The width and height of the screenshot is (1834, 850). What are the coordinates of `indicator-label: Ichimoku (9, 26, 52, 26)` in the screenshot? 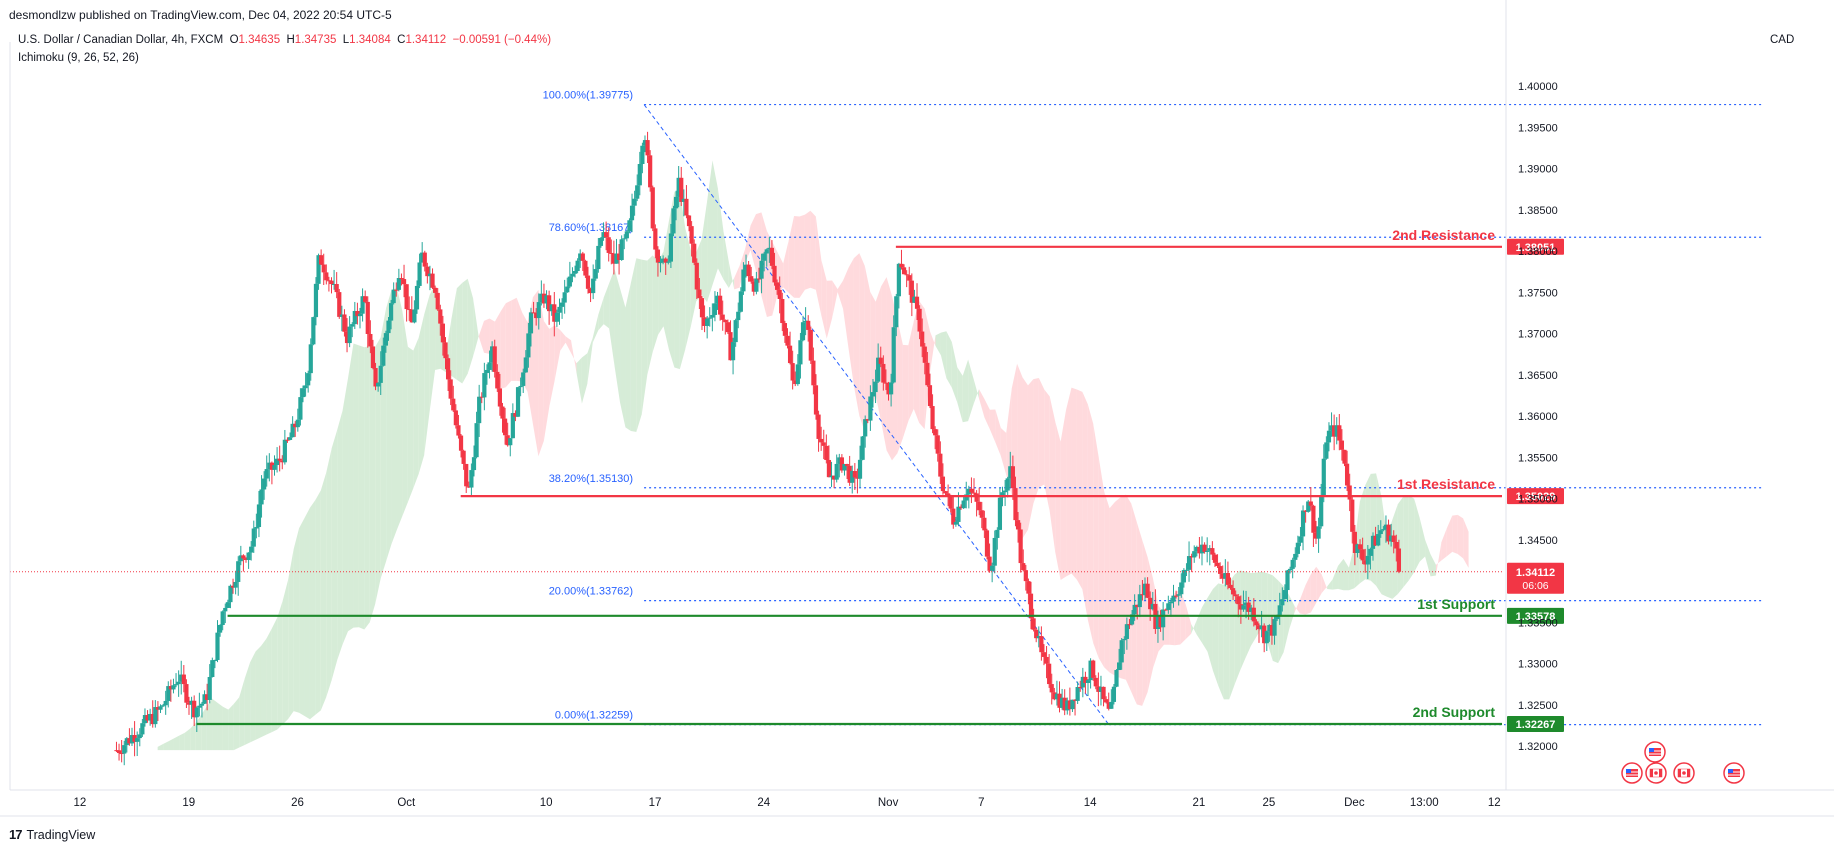 It's located at (78, 58).